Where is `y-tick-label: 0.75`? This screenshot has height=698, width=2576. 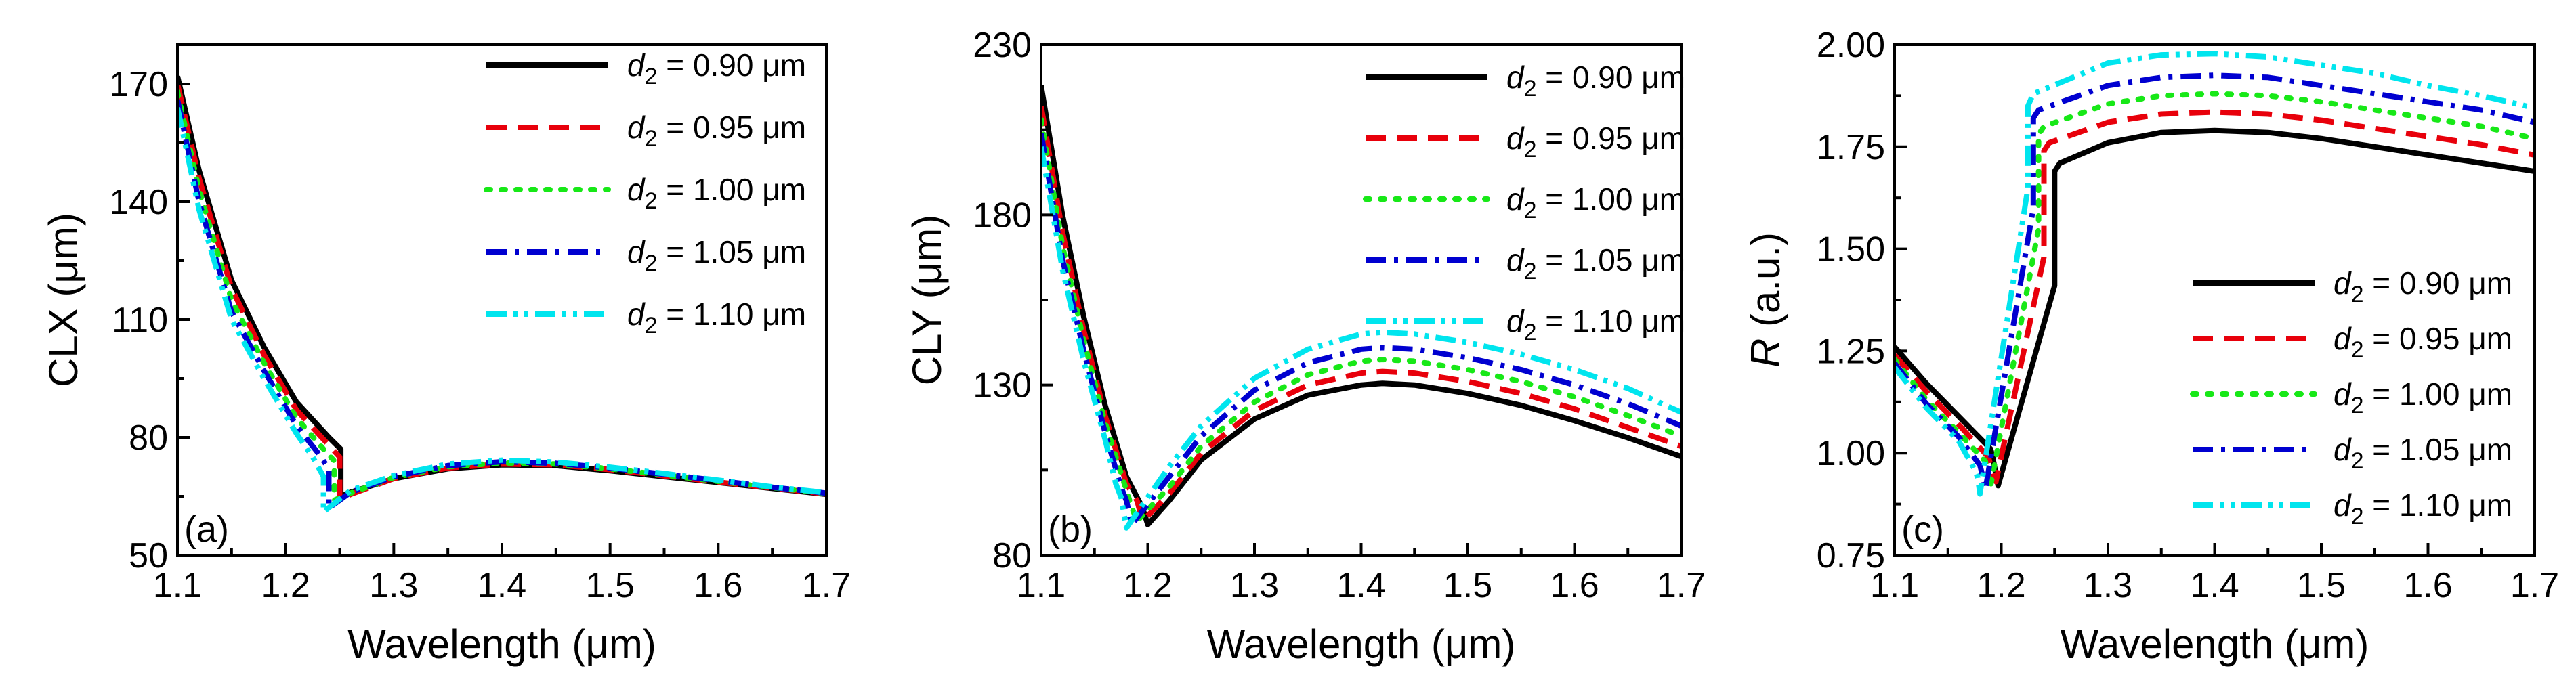 y-tick-label: 0.75 is located at coordinates (1851, 556).